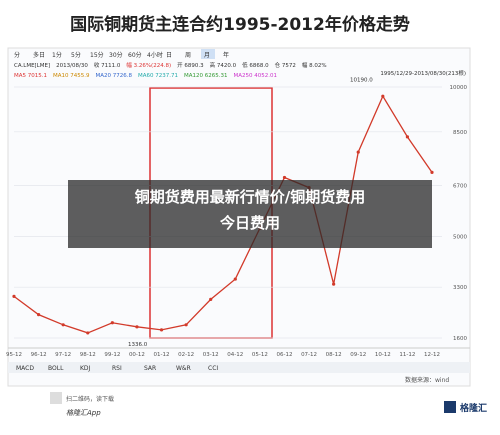  Describe the element at coordinates (255, 65) in the screenshot. I see `info: 低 6868.0` at that location.